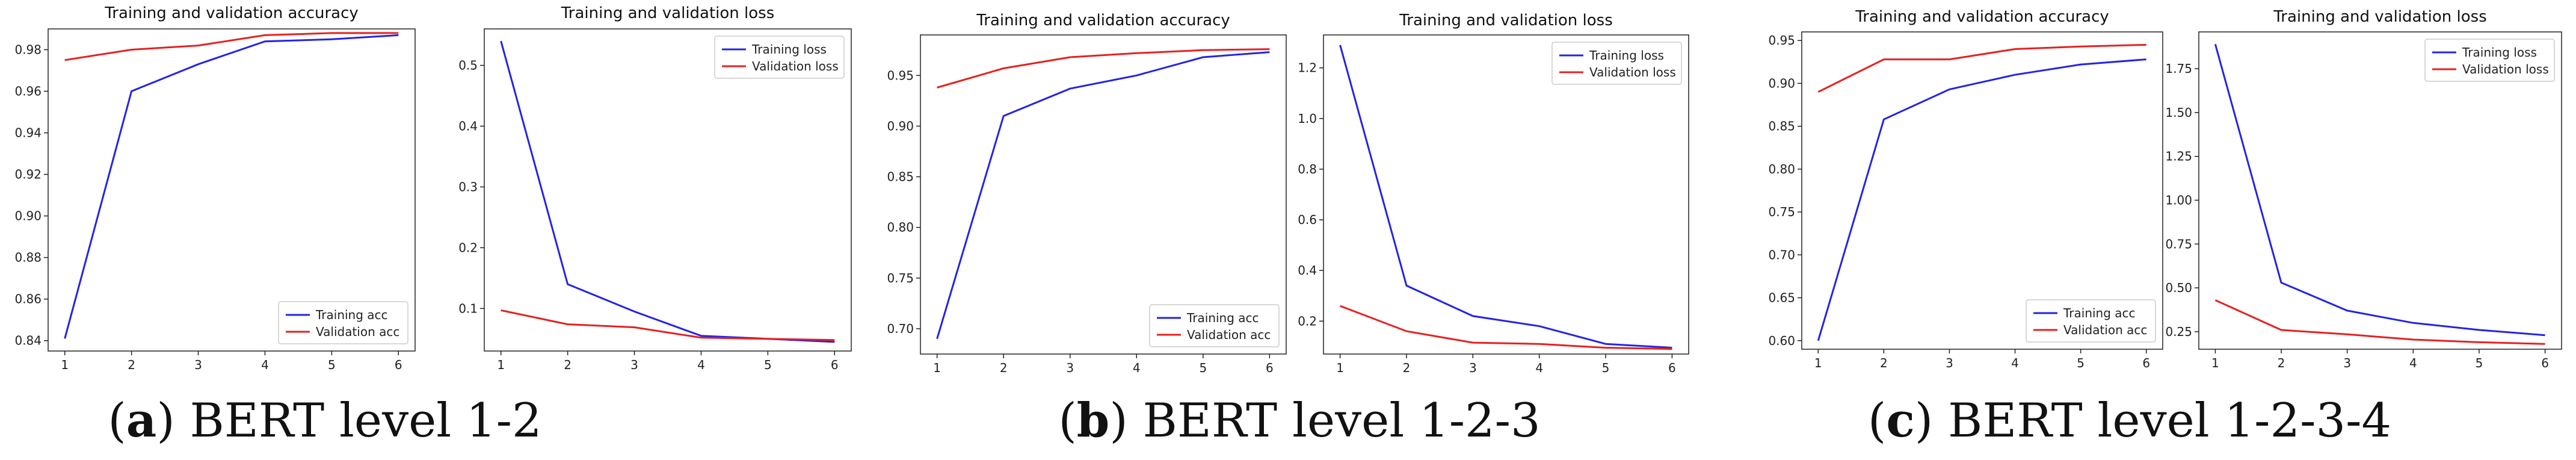 Image resolution: width=2576 pixels, height=460 pixels. Describe the element at coordinates (2099, 313) in the screenshot. I see `legend-label: Training acc` at that location.